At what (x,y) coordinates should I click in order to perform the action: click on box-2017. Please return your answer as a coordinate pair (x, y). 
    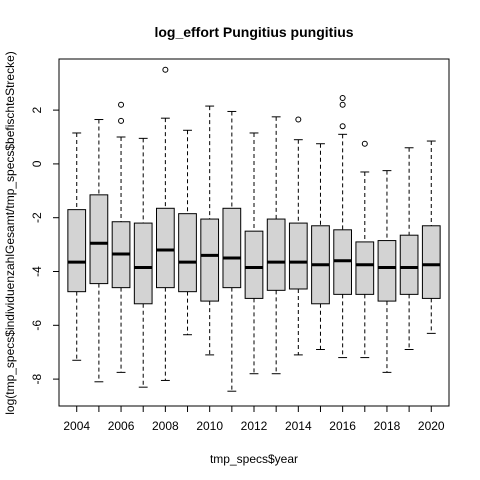
    Looking at the image, I should click on (365, 249).